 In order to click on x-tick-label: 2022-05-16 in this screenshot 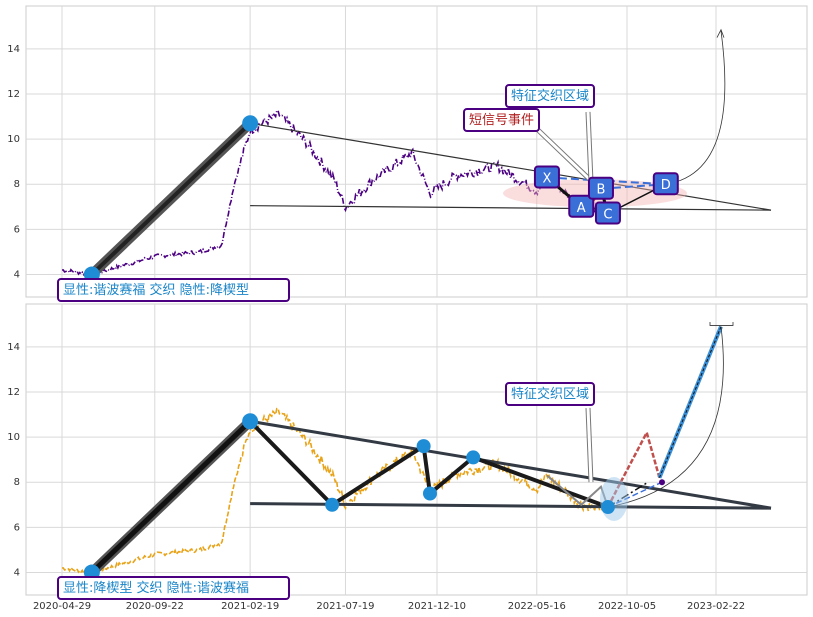, I will do `click(537, 606)`.